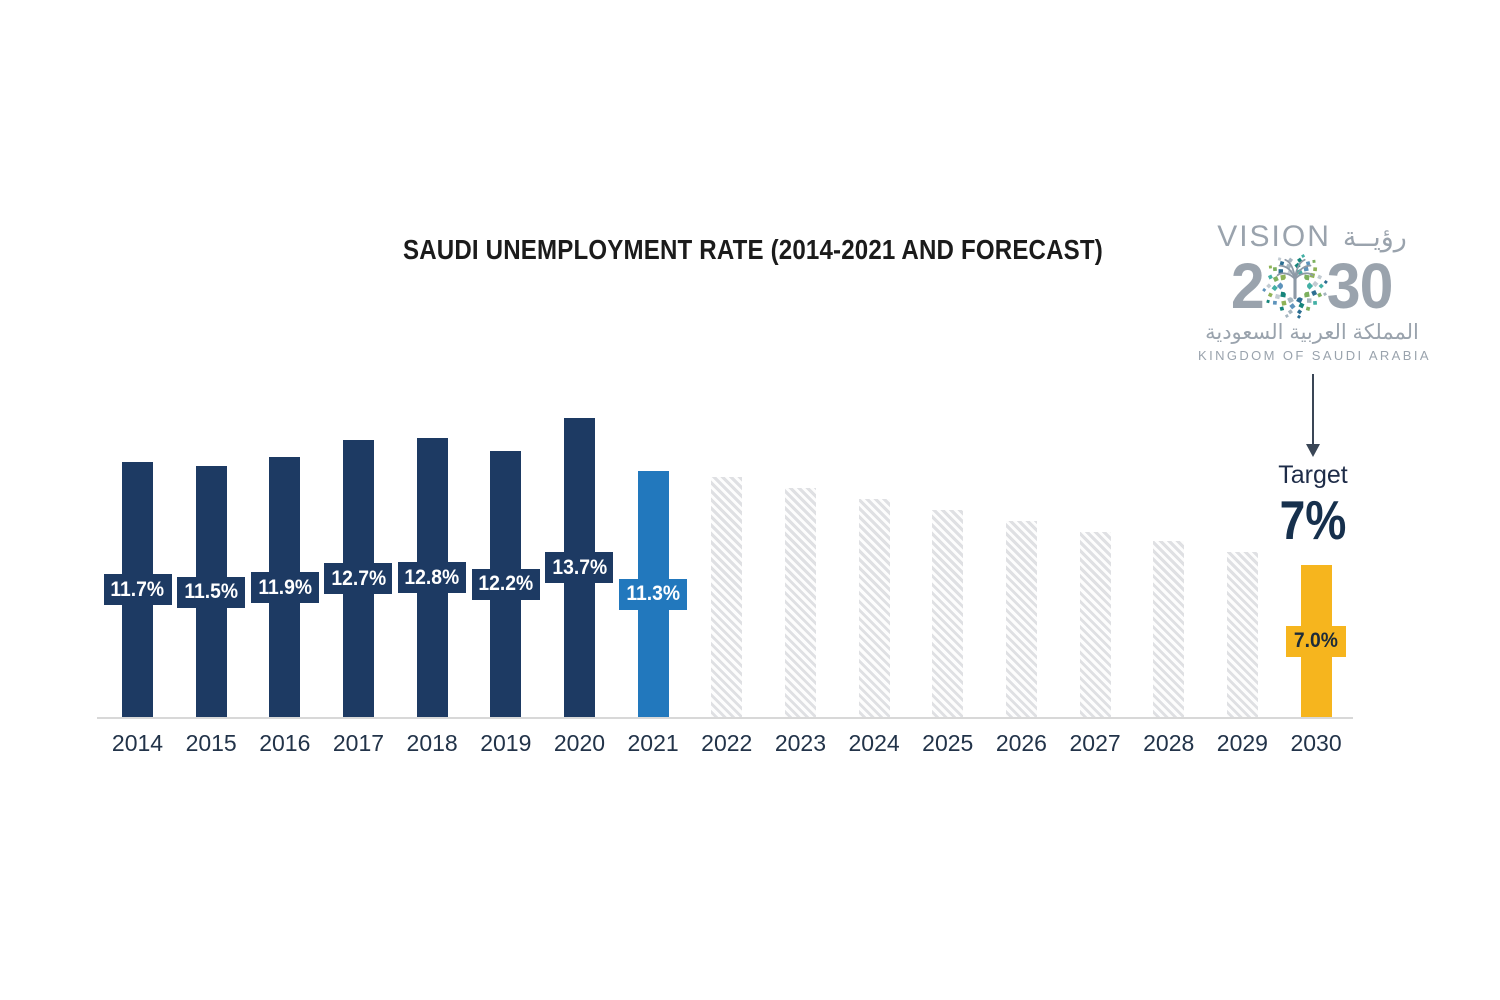 The image size is (1500, 1000). I want to click on value-label-text: 12.7%, so click(358, 578).